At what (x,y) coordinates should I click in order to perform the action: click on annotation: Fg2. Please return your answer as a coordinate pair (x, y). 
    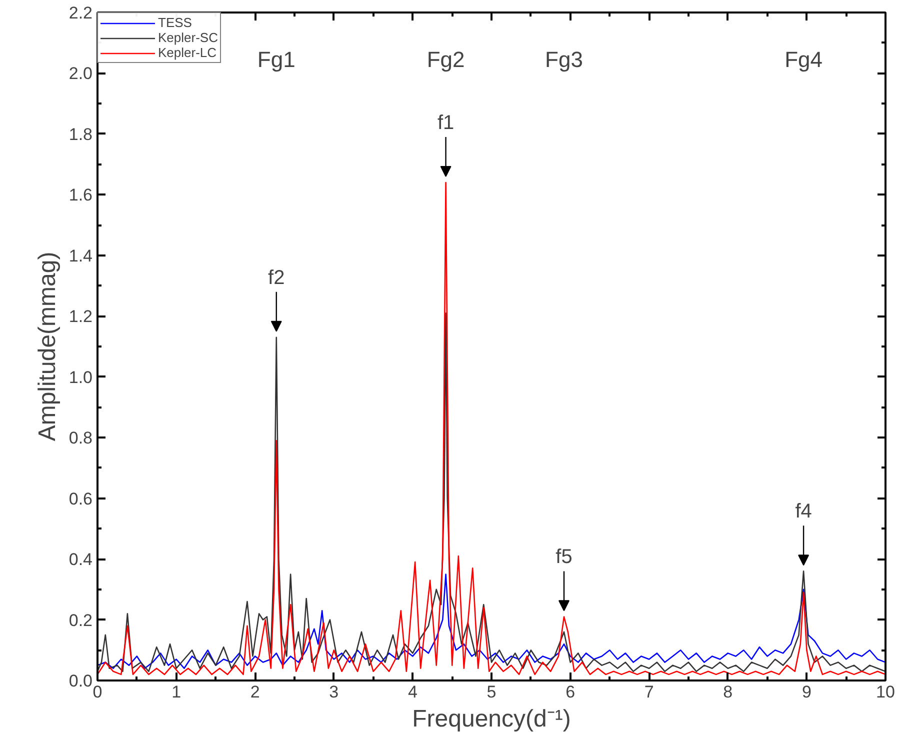
    Looking at the image, I should click on (445, 59).